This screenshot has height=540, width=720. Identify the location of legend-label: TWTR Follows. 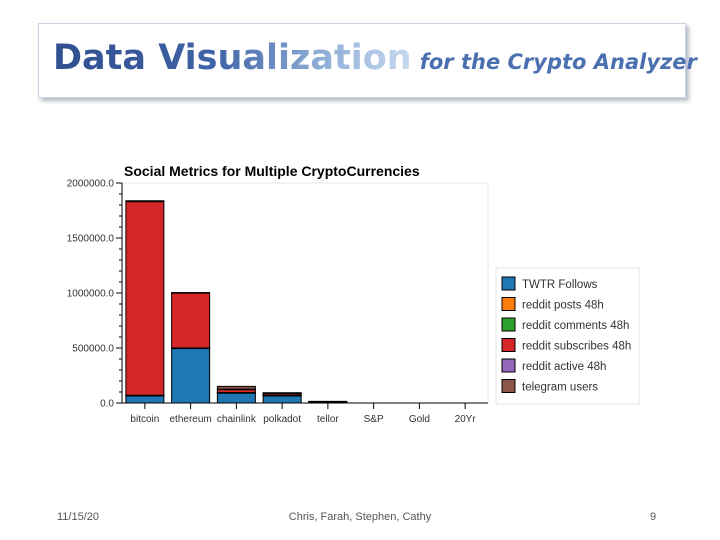
(560, 285).